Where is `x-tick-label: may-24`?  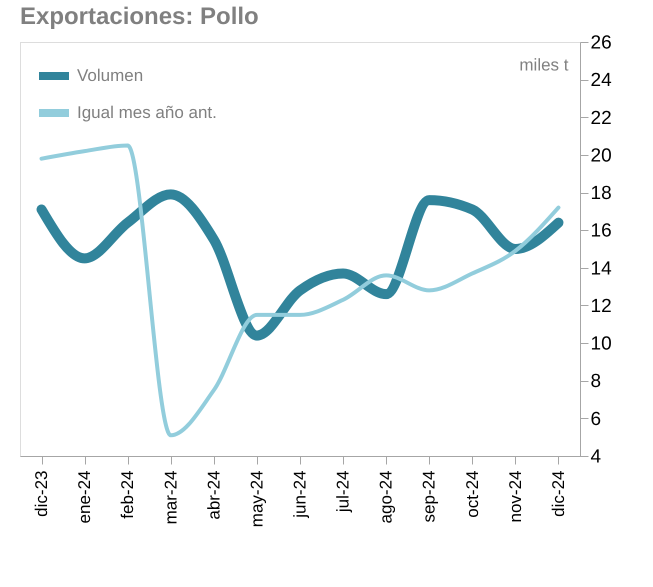 x-tick-label: may-24 is located at coordinates (256, 499).